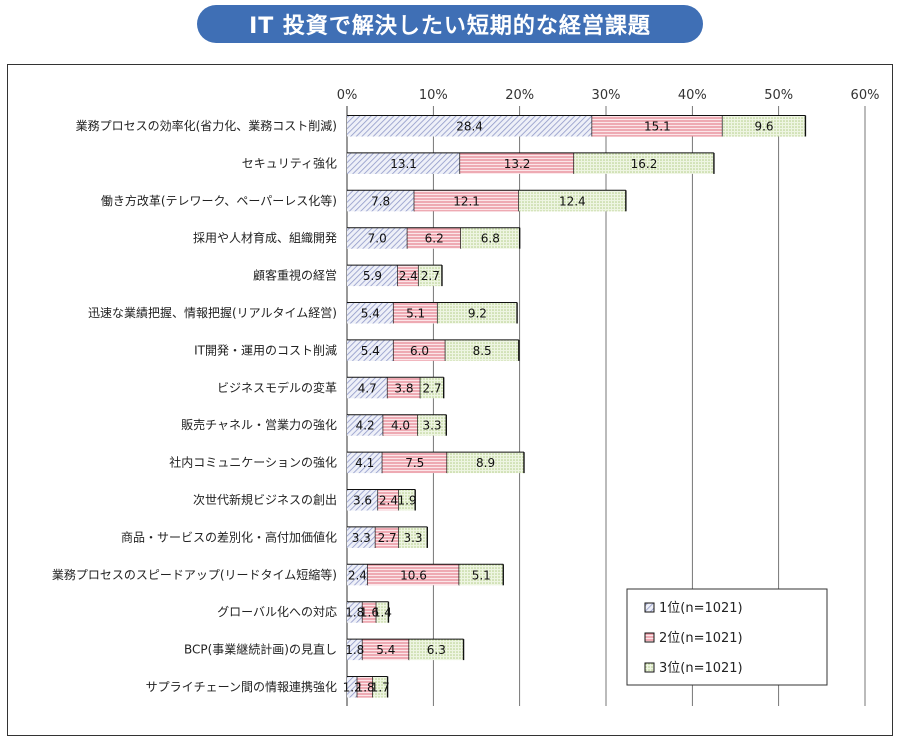 This screenshot has width=900, height=741. I want to click on data-label: 7.8, so click(380, 201).